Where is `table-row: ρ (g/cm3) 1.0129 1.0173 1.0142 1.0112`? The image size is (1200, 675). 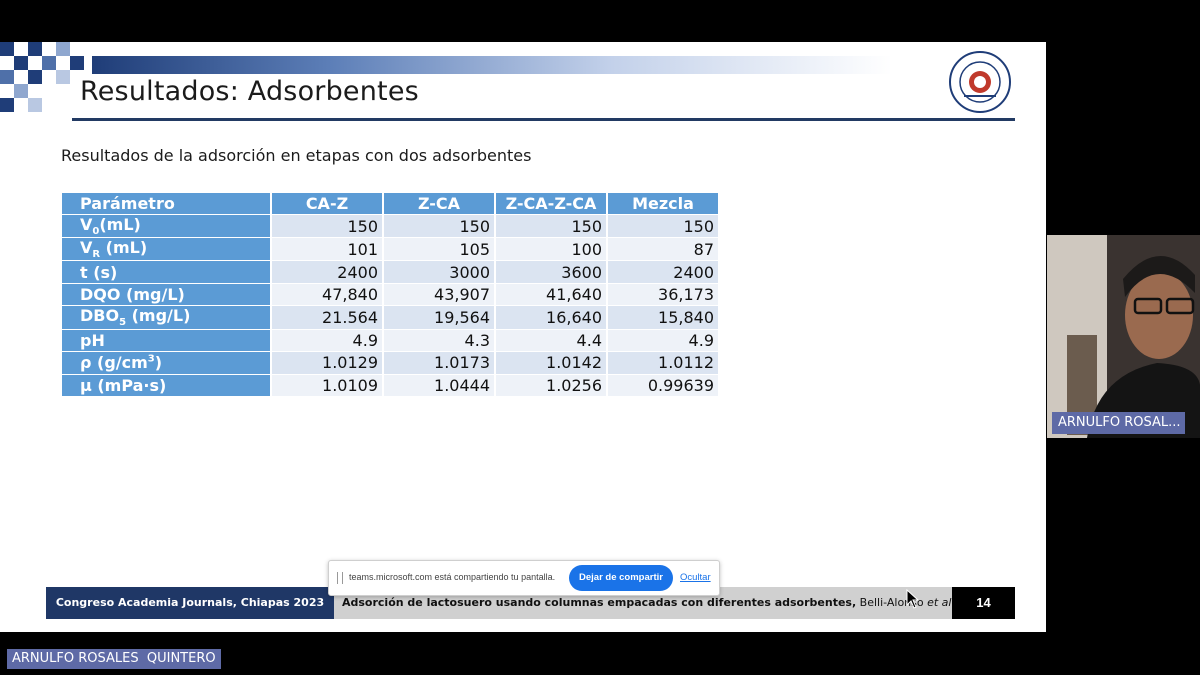 table-row: ρ (g/cm3) 1.0129 1.0173 1.0142 1.0112 is located at coordinates (390, 363).